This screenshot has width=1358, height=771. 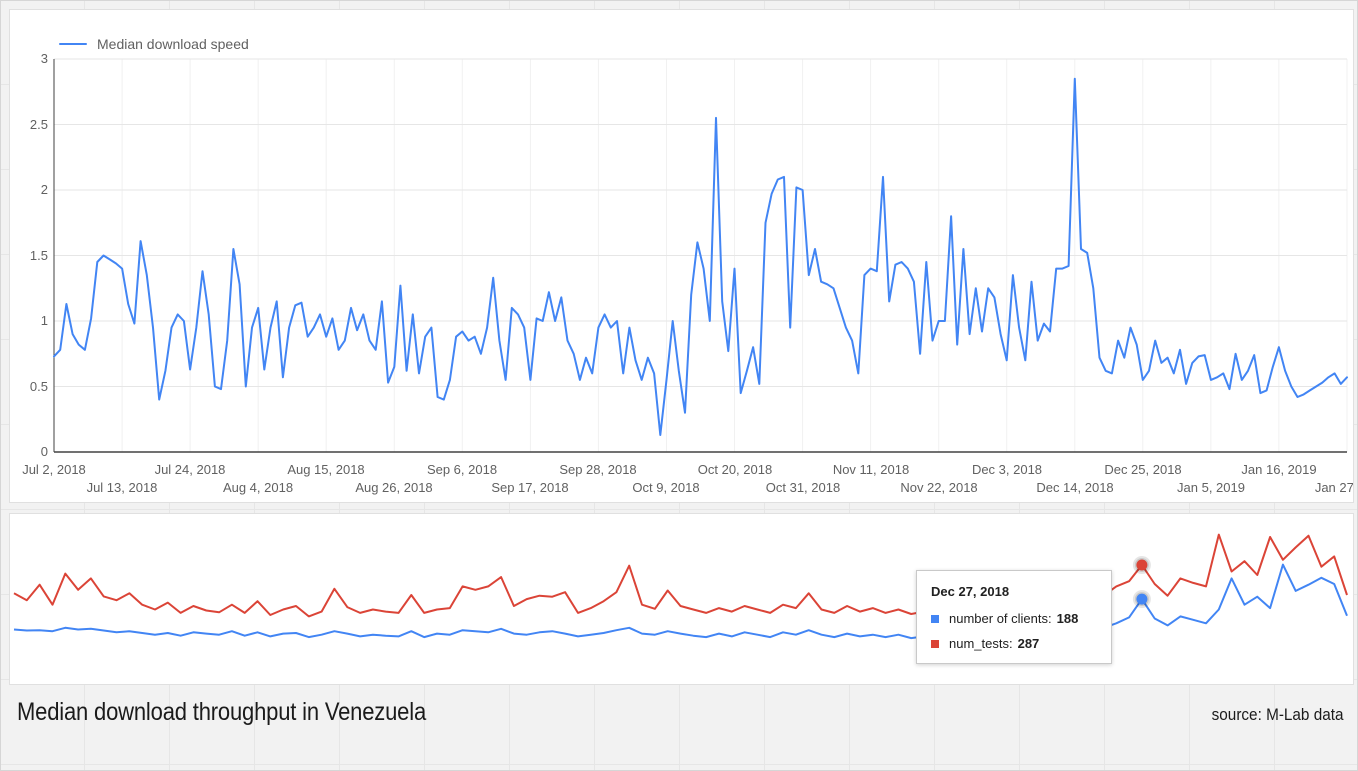 What do you see at coordinates (44, 320) in the screenshot?
I see `y-axis-tick-label: 1` at bounding box center [44, 320].